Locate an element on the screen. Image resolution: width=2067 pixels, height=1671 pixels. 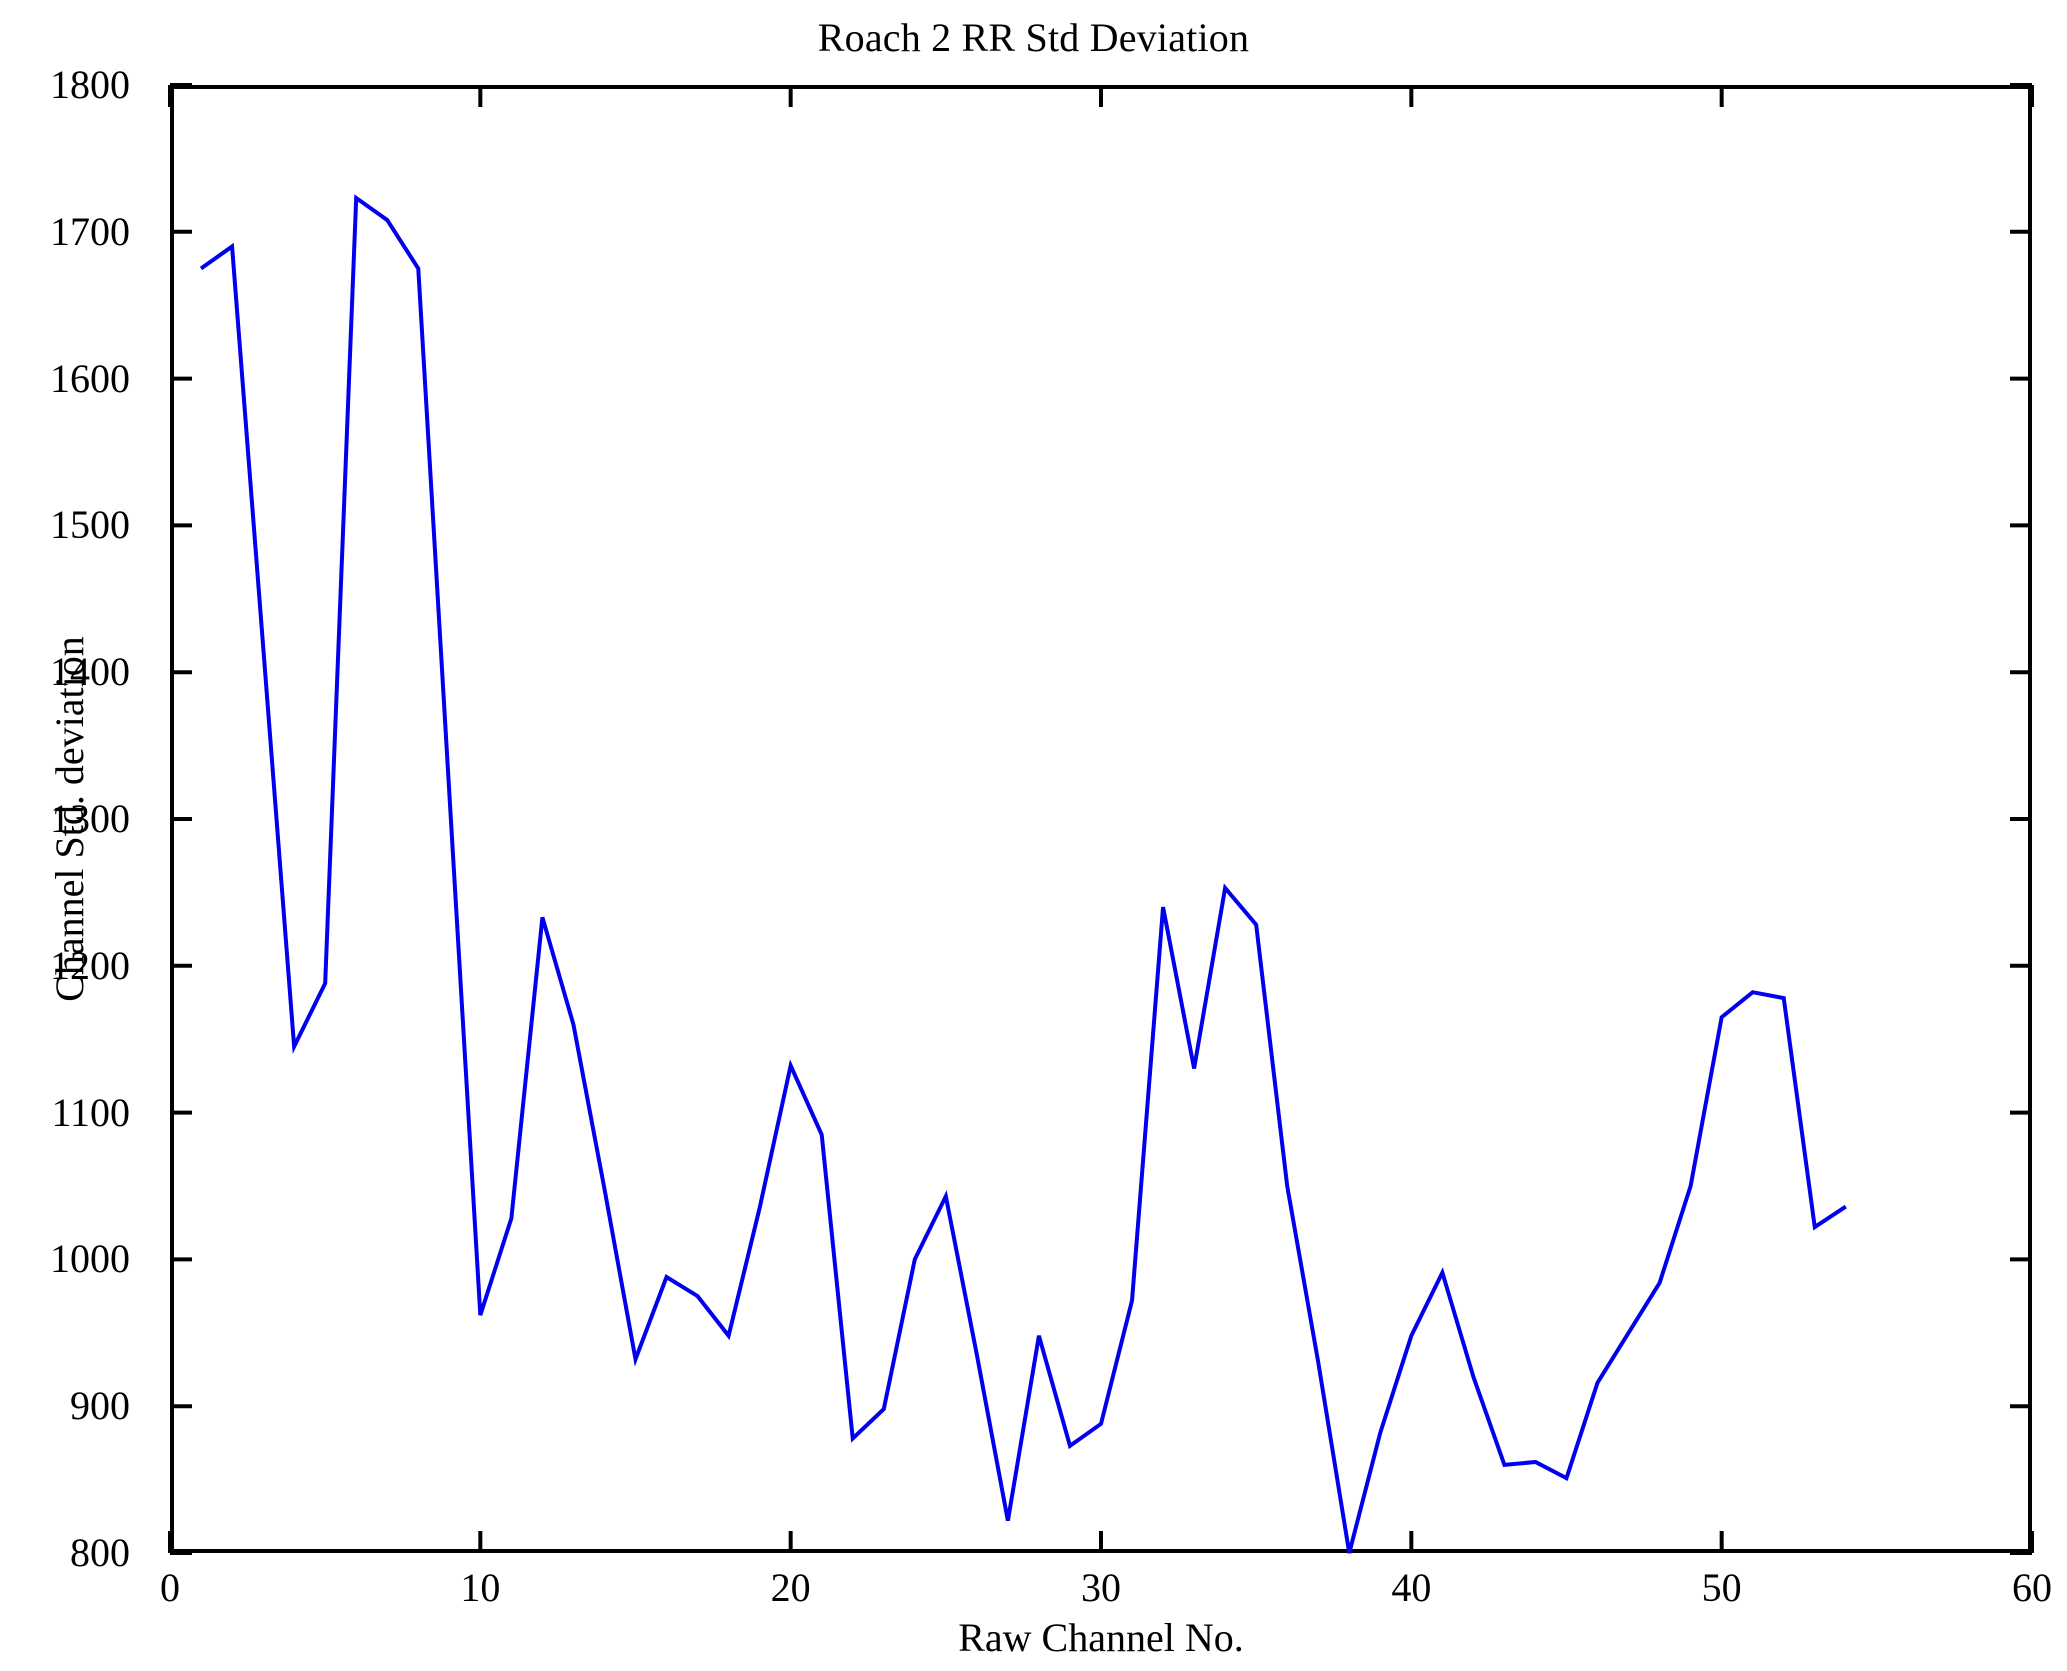
y-tick-label: 1000 is located at coordinates (90, 1259).